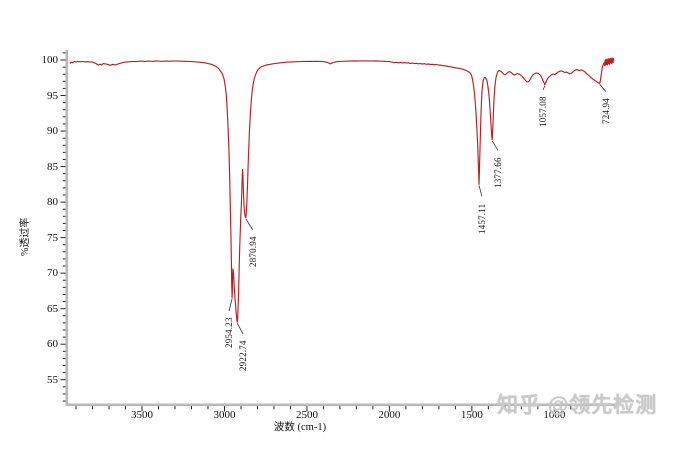 Image resolution: width=682 pixels, height=458 pixels. Describe the element at coordinates (229, 333) in the screenshot. I see `peak-label: 2954.23` at that location.